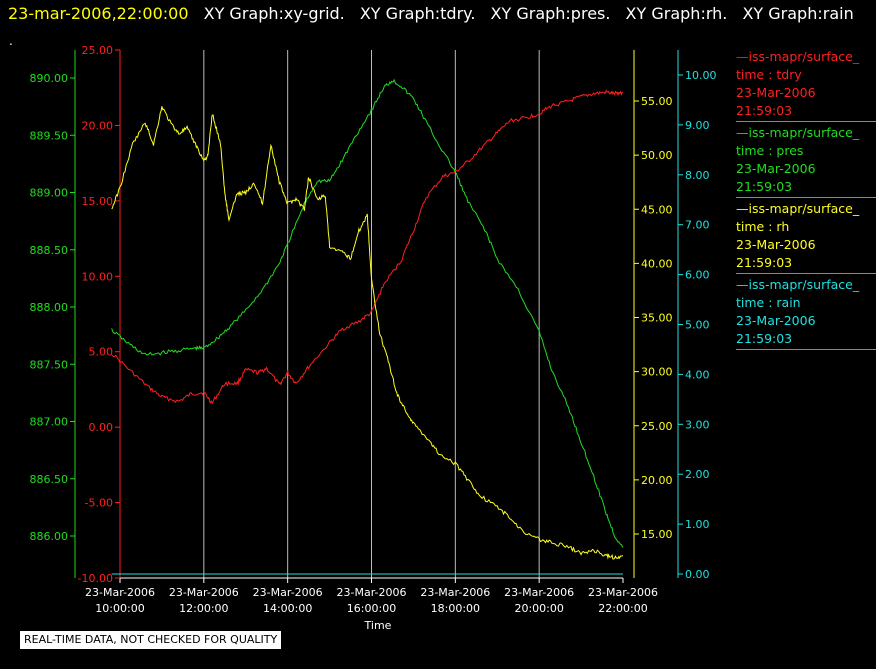 The height and width of the screenshot is (669, 876). I want to click on rh-tick-label: 50.00, so click(657, 155).